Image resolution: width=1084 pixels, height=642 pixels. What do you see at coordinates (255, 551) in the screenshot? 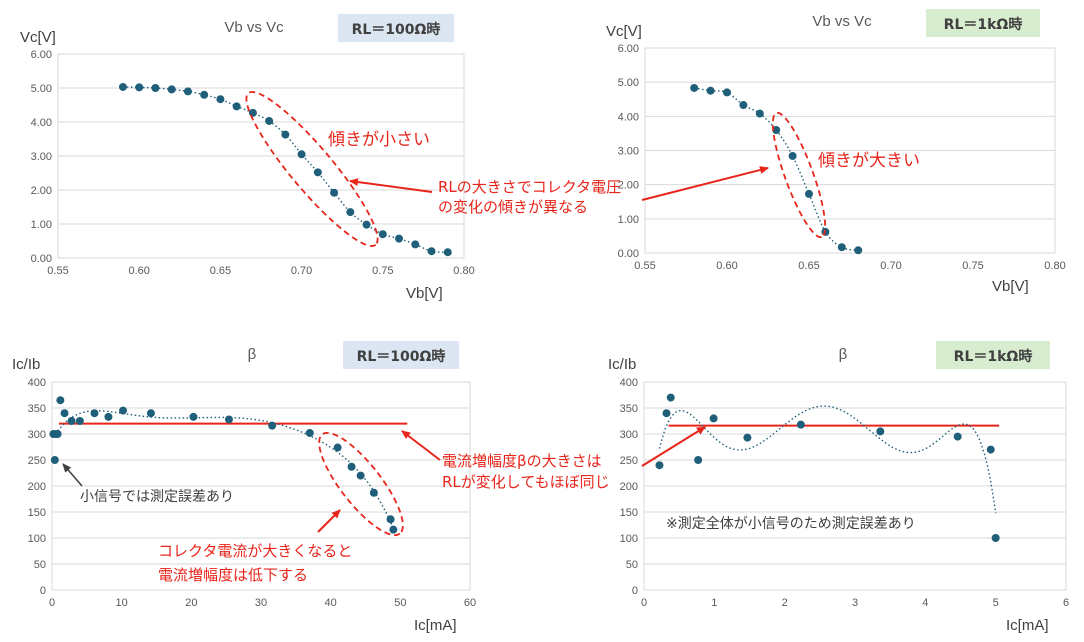
I see `collector-note-line1: コレクタ電流が大きくなると` at bounding box center [255, 551].